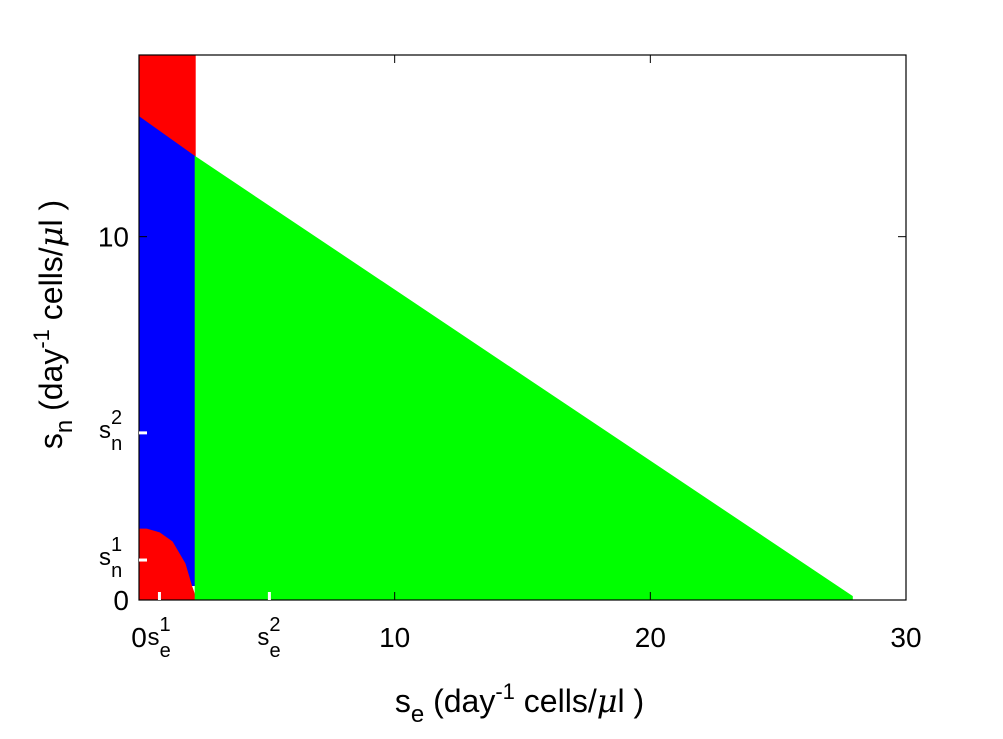 The image size is (1003, 739). What do you see at coordinates (519, 703) in the screenshot?
I see `x-axis-label: se (day-1 cells/μl )` at bounding box center [519, 703].